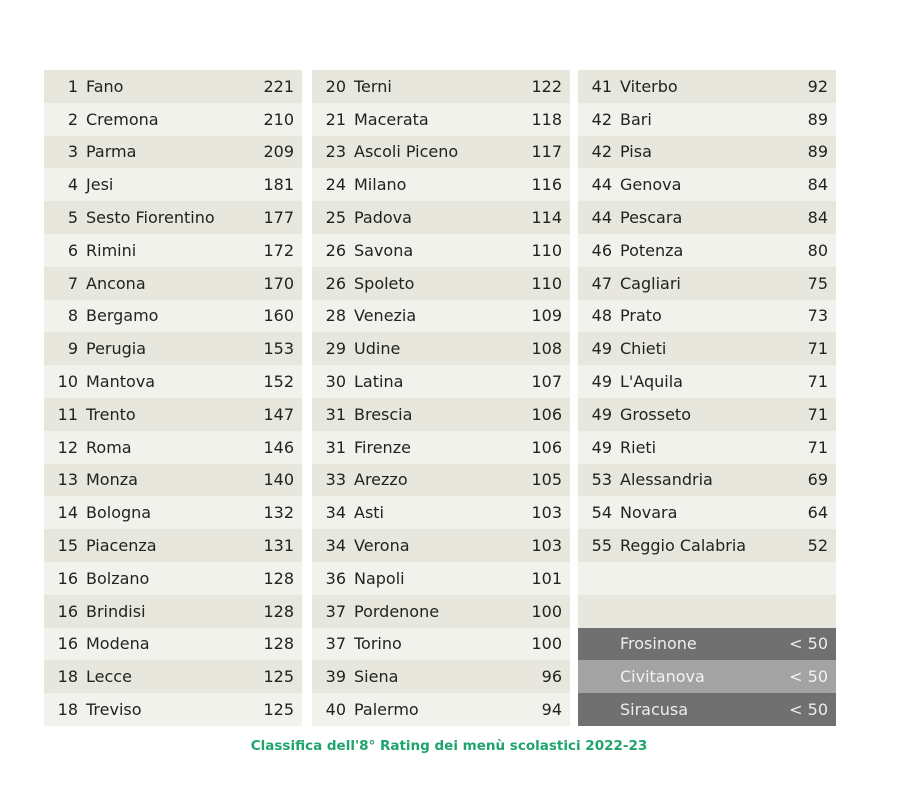 This screenshot has width=898, height=786. I want to click on table-row: 34 Asti 103, so click(441, 513).